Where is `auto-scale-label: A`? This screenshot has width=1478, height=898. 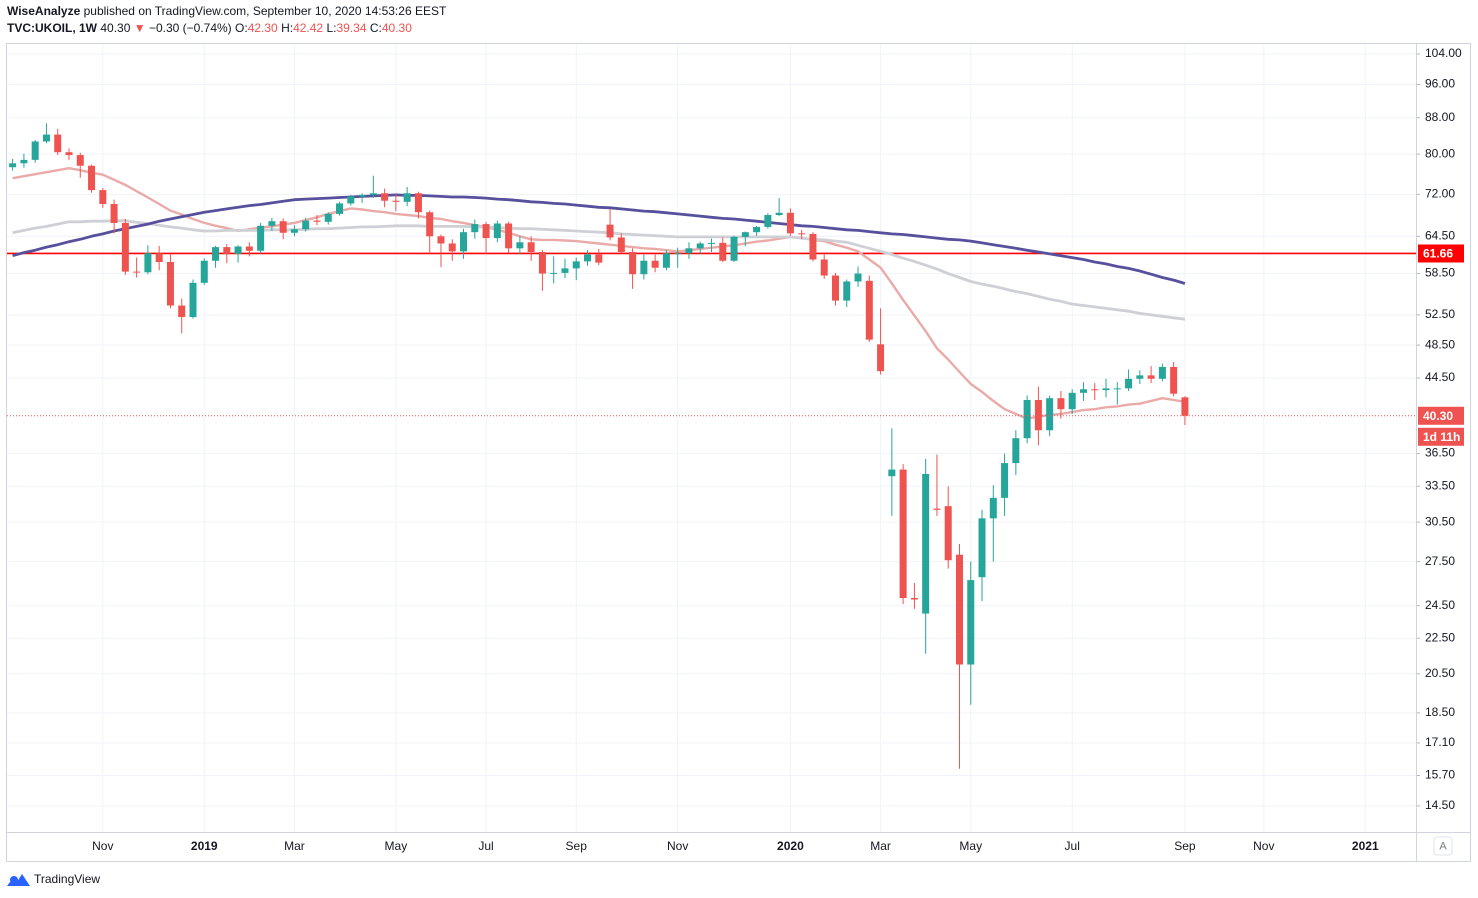
auto-scale-label: A is located at coordinates (1443, 846).